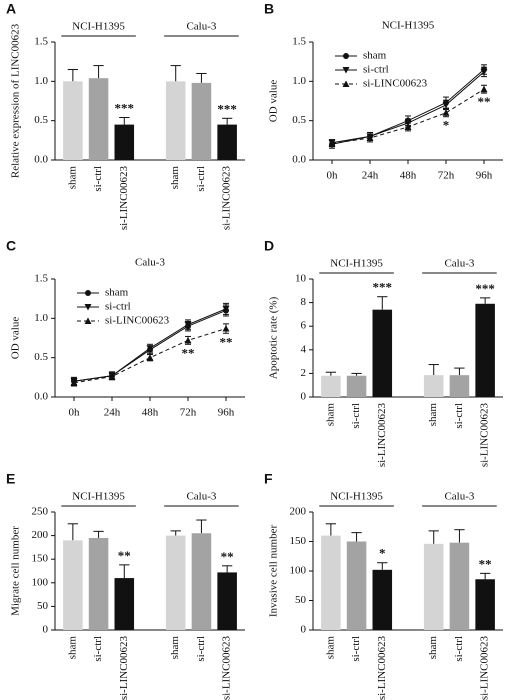 This screenshot has width=517, height=700. Describe the element at coordinates (304, 397) in the screenshot. I see `y-tick-label: 0` at that location.